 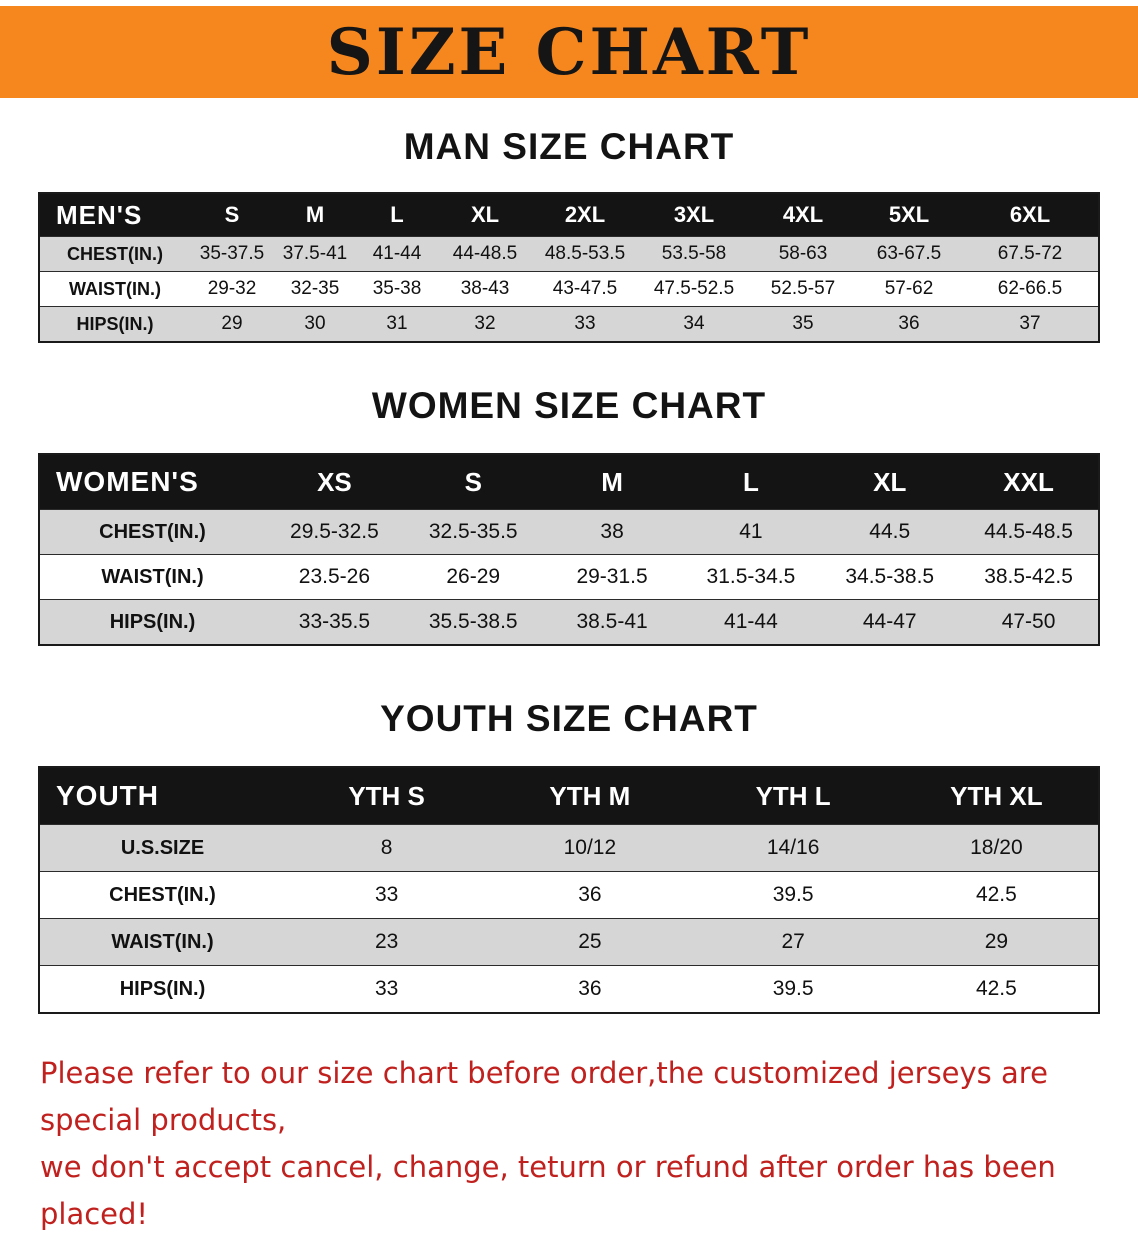 What do you see at coordinates (803, 323) in the screenshot?
I see `value-cell: 35` at bounding box center [803, 323].